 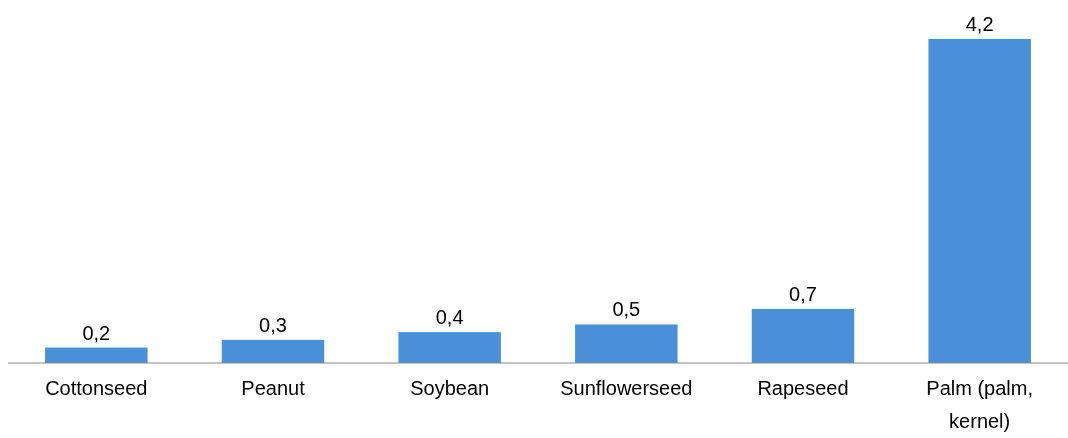 What do you see at coordinates (96, 332) in the screenshot?
I see `data-label: 0,2` at bounding box center [96, 332].